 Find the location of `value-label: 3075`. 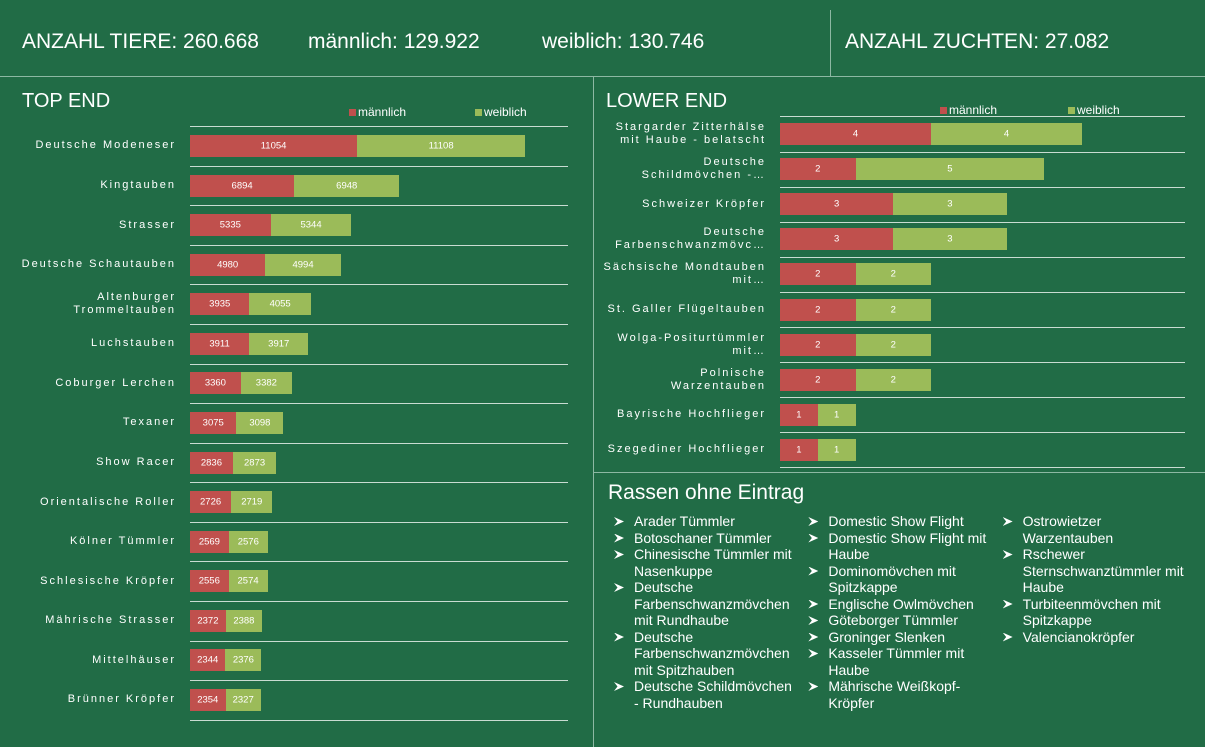

value-label: 3075 is located at coordinates (213, 423).